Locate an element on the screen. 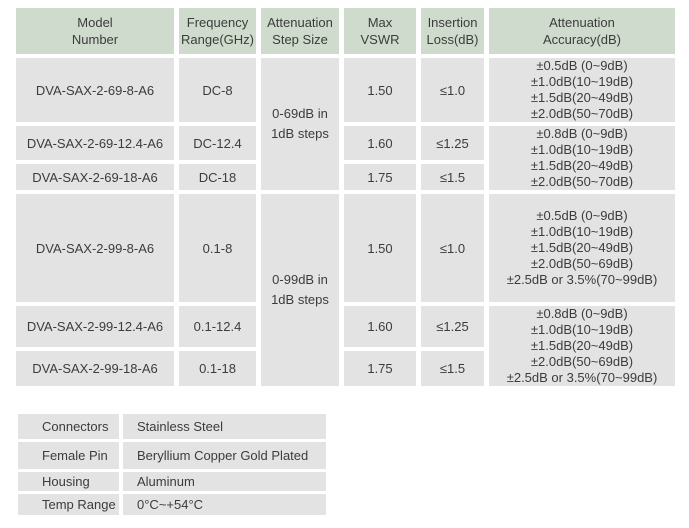  info-row-female-pin: Female Pin Beryllium Copper Gold Plated is located at coordinates (172, 455).